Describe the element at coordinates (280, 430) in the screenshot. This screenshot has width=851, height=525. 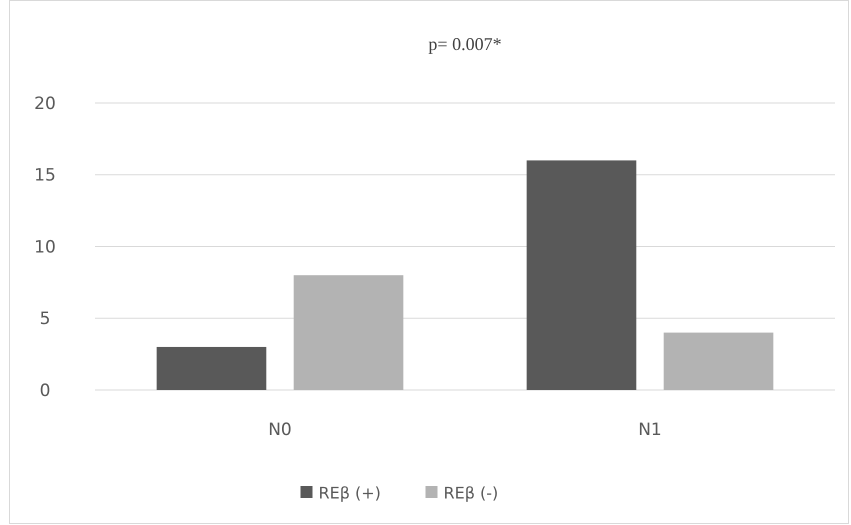
I see `x-tick-label: N0` at that location.